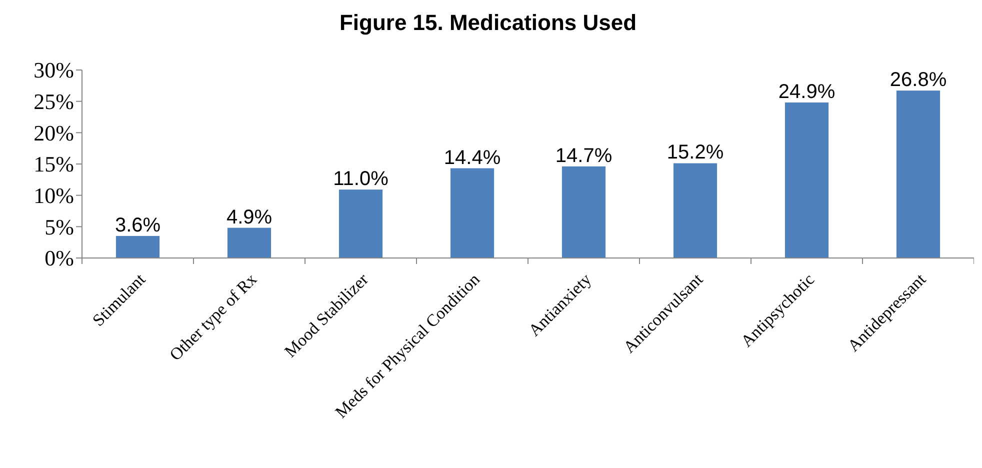 The height and width of the screenshot is (468, 982). I want to click on data-label: 14.4%, so click(472, 157).